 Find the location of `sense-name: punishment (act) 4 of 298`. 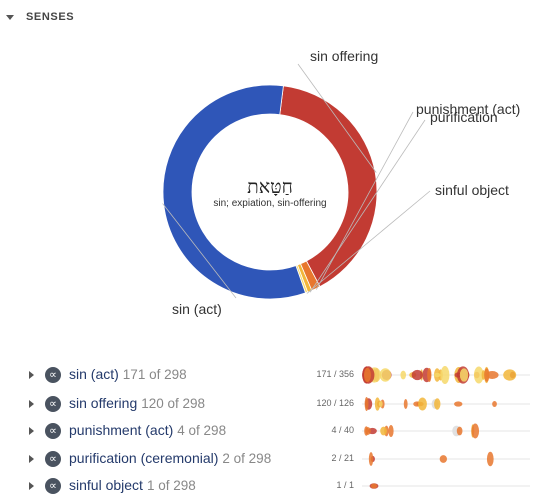

sense-name: punishment (act) 4 of 298 is located at coordinates (147, 430).